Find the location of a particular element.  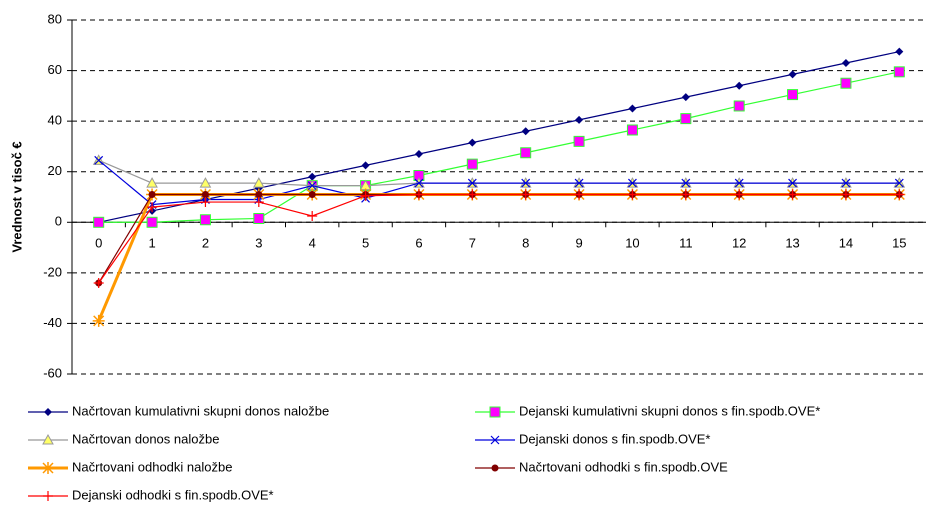

x-tick-label: 15 is located at coordinates (899, 243).